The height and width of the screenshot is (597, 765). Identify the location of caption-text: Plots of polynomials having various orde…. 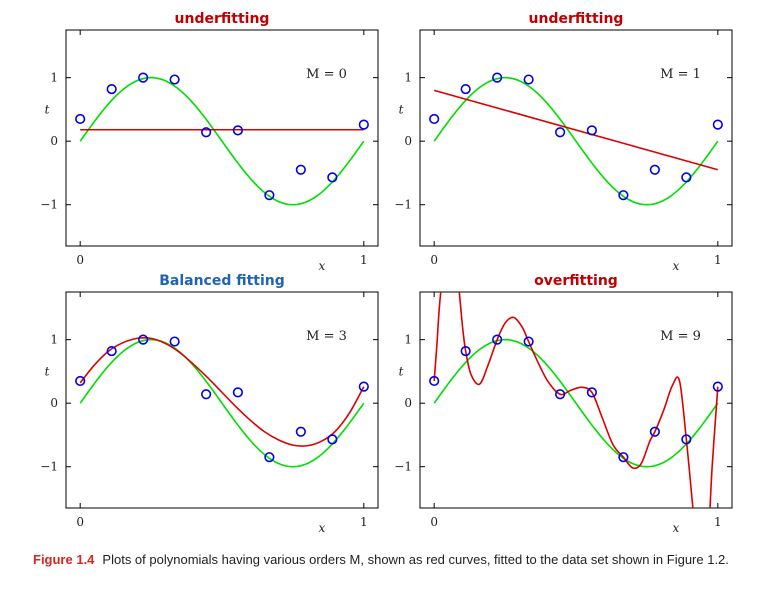
(415, 559).